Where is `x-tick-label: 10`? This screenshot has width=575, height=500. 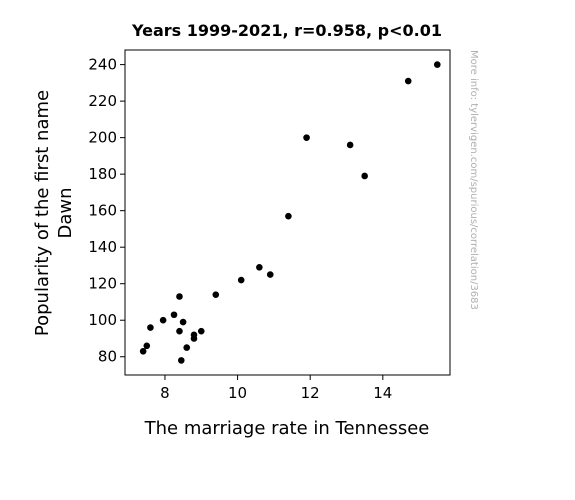
x-tick-label: 10 is located at coordinates (237, 393).